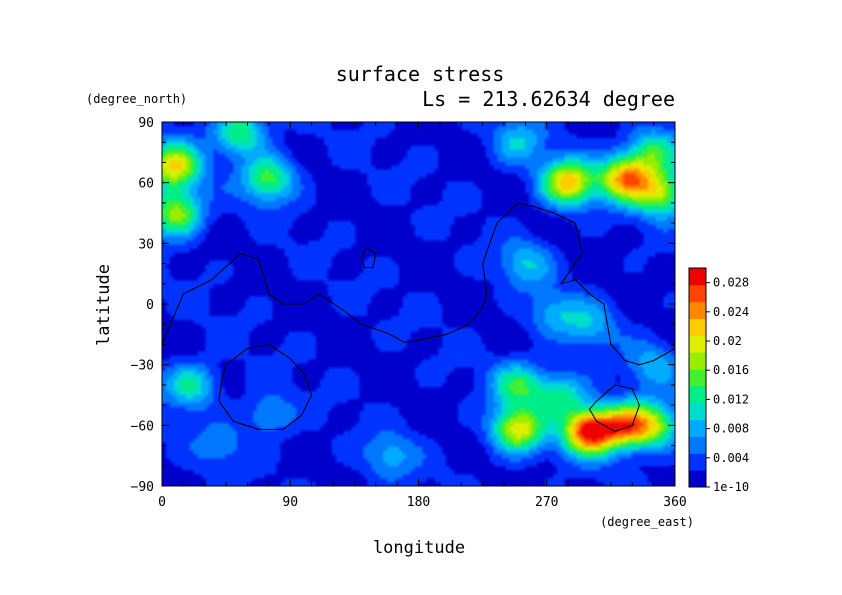 The height and width of the screenshot is (595, 842). I want to click on x-tick-label: 180, so click(418, 502).